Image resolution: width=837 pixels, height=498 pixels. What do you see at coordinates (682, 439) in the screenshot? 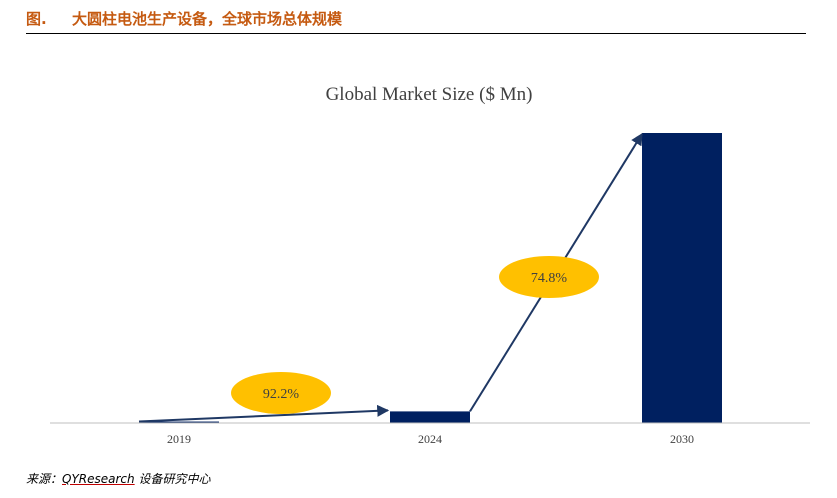
I see `x-tick-label-2030: 2030` at bounding box center [682, 439].